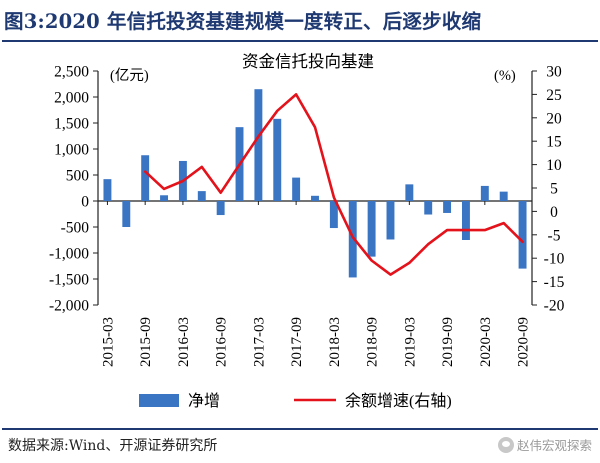  Describe the element at coordinates (243, 21) in the screenshot. I see `figure-title: 图3:2020 年信托投资基建规模一度转正、后逐步收缩` at that location.